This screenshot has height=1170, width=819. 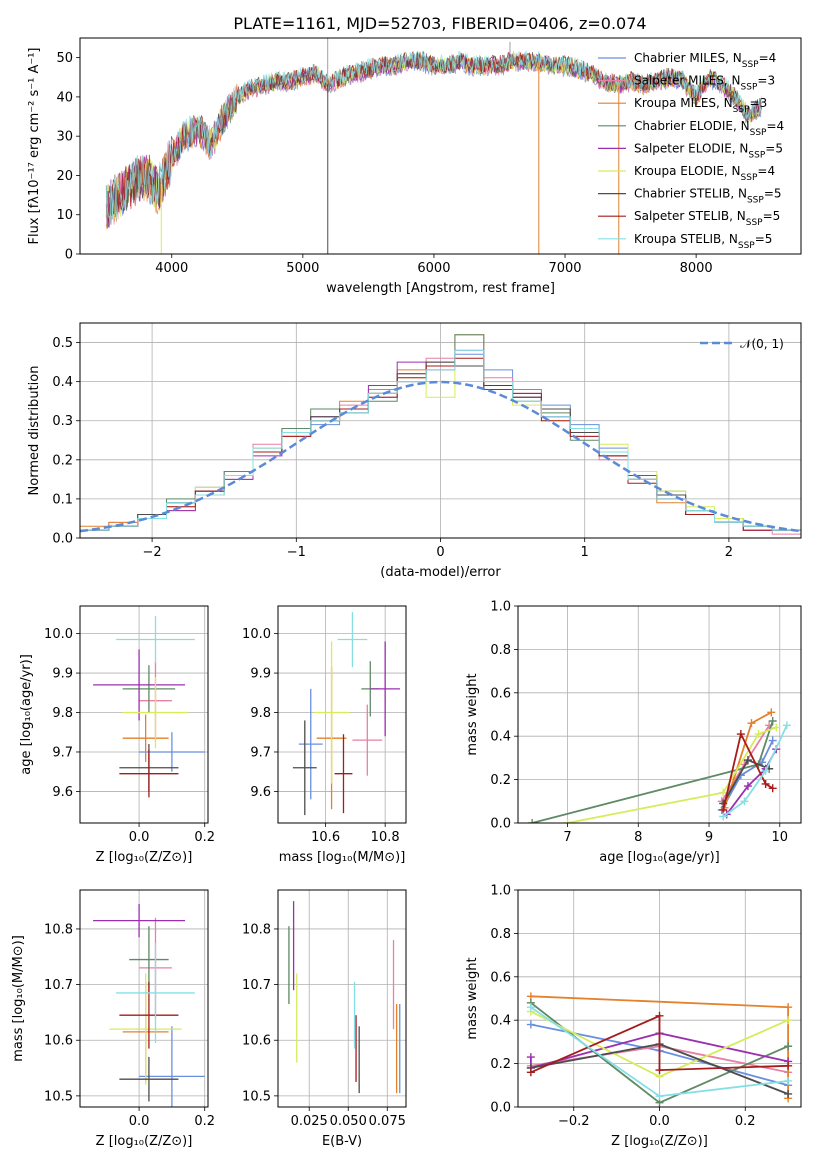 I want to click on x-tick-label: 8, so click(x=638, y=837).